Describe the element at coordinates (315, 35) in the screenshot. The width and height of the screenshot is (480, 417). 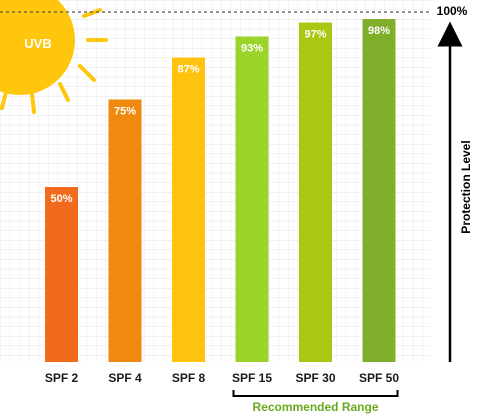
I see `bar-value-label-spf-30: 97%` at that location.